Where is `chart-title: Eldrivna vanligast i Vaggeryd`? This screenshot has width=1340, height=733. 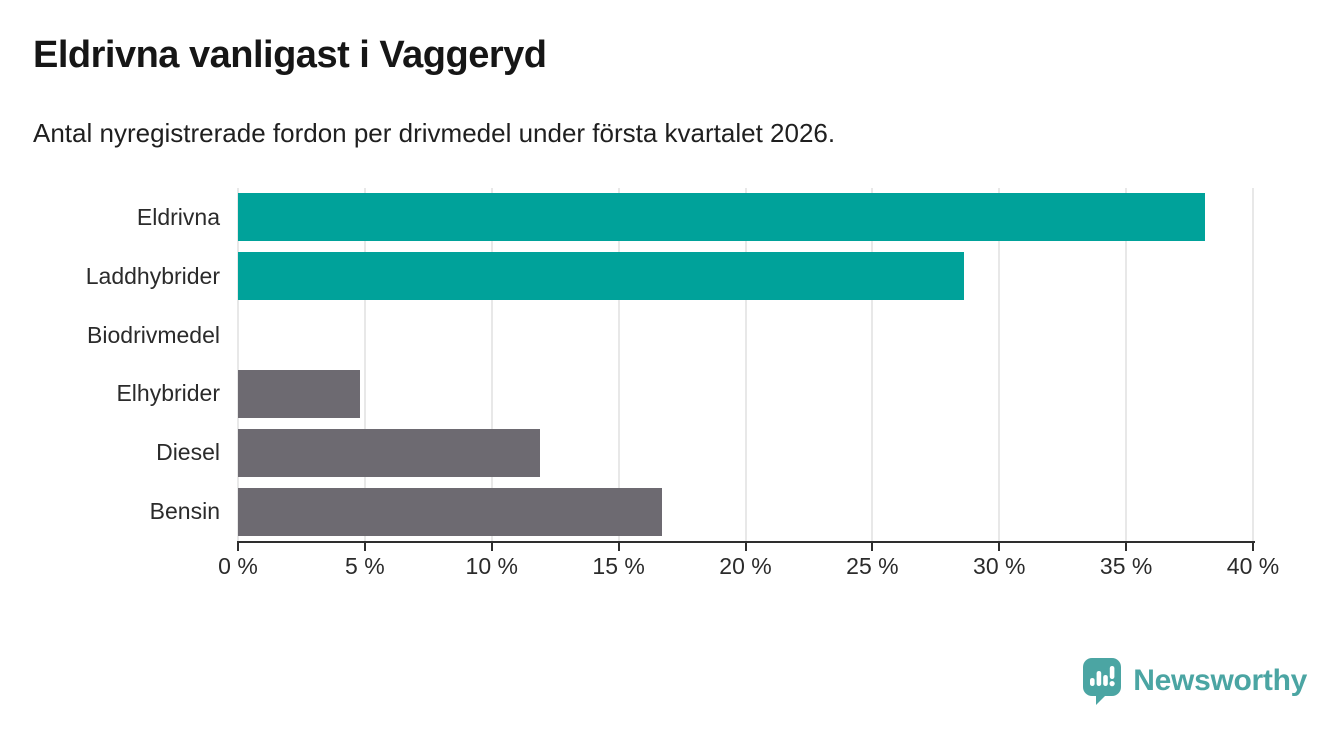 chart-title: Eldrivna vanligast i Vaggeryd is located at coordinates (290, 55).